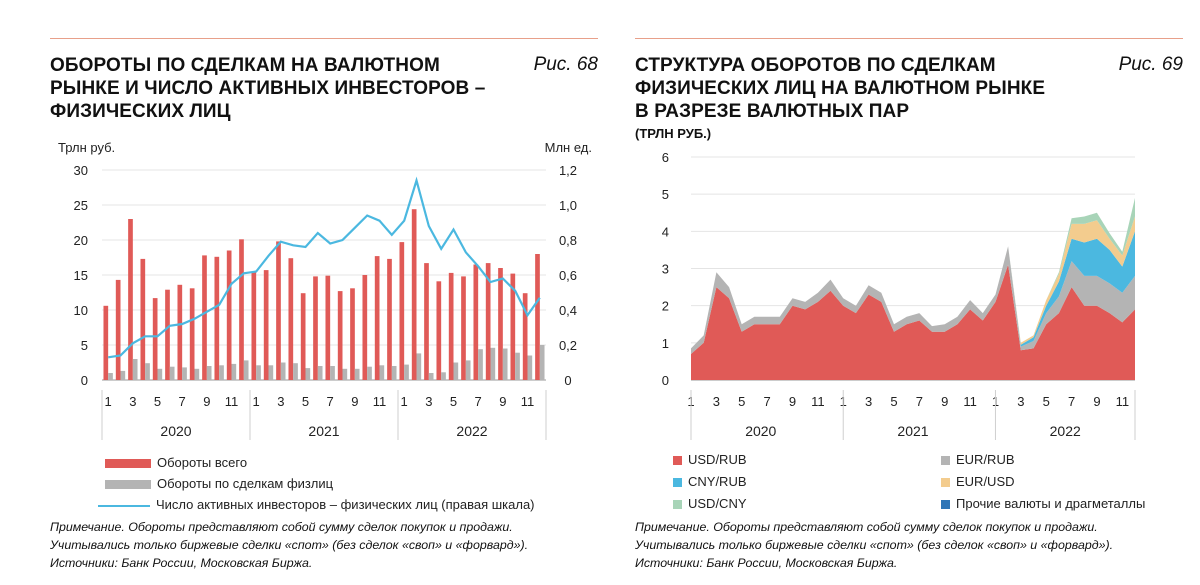 This screenshot has height=585, width=1200. What do you see at coordinates (717, 503) in the screenshot?
I see `legend-label: USD/CNY` at bounding box center [717, 503].